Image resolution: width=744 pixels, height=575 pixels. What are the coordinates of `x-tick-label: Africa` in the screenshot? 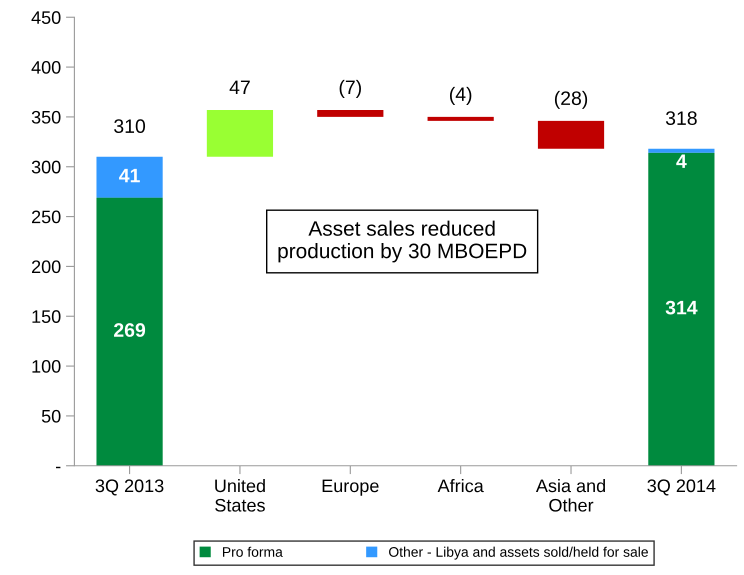 It's located at (461, 485).